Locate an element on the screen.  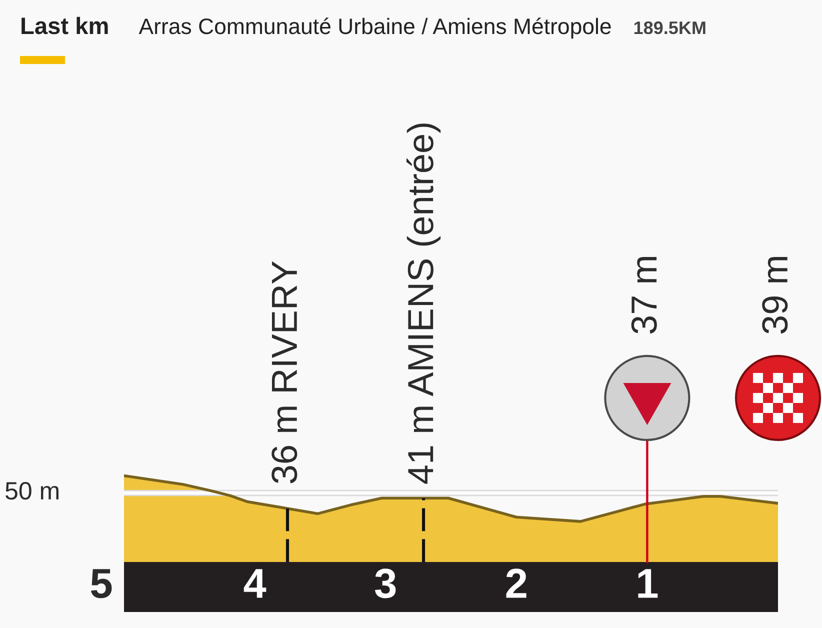
x-tick-label: 1 is located at coordinates (648, 583).